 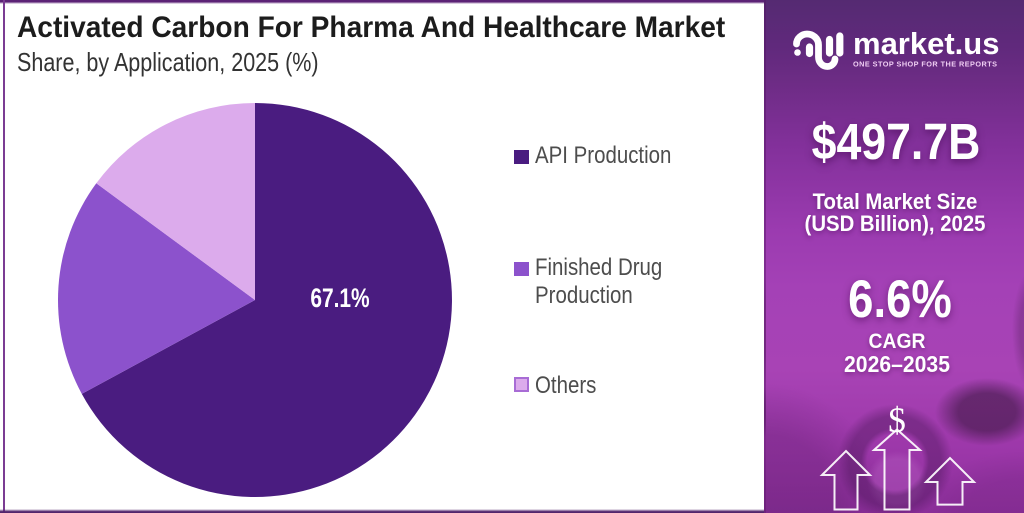 What do you see at coordinates (925, 64) in the screenshot?
I see `svg-text: ONE STOP SHOP FOR THE REPORTS` at bounding box center [925, 64].